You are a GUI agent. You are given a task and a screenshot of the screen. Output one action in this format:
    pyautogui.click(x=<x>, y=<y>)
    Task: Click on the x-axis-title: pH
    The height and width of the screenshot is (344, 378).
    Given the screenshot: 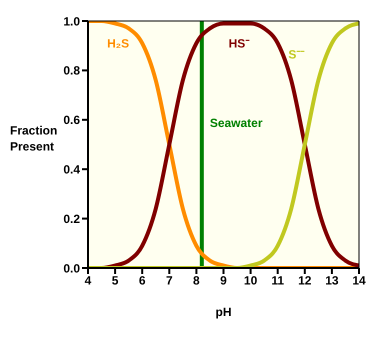 What is the action you would take?
    pyautogui.click(x=224, y=312)
    